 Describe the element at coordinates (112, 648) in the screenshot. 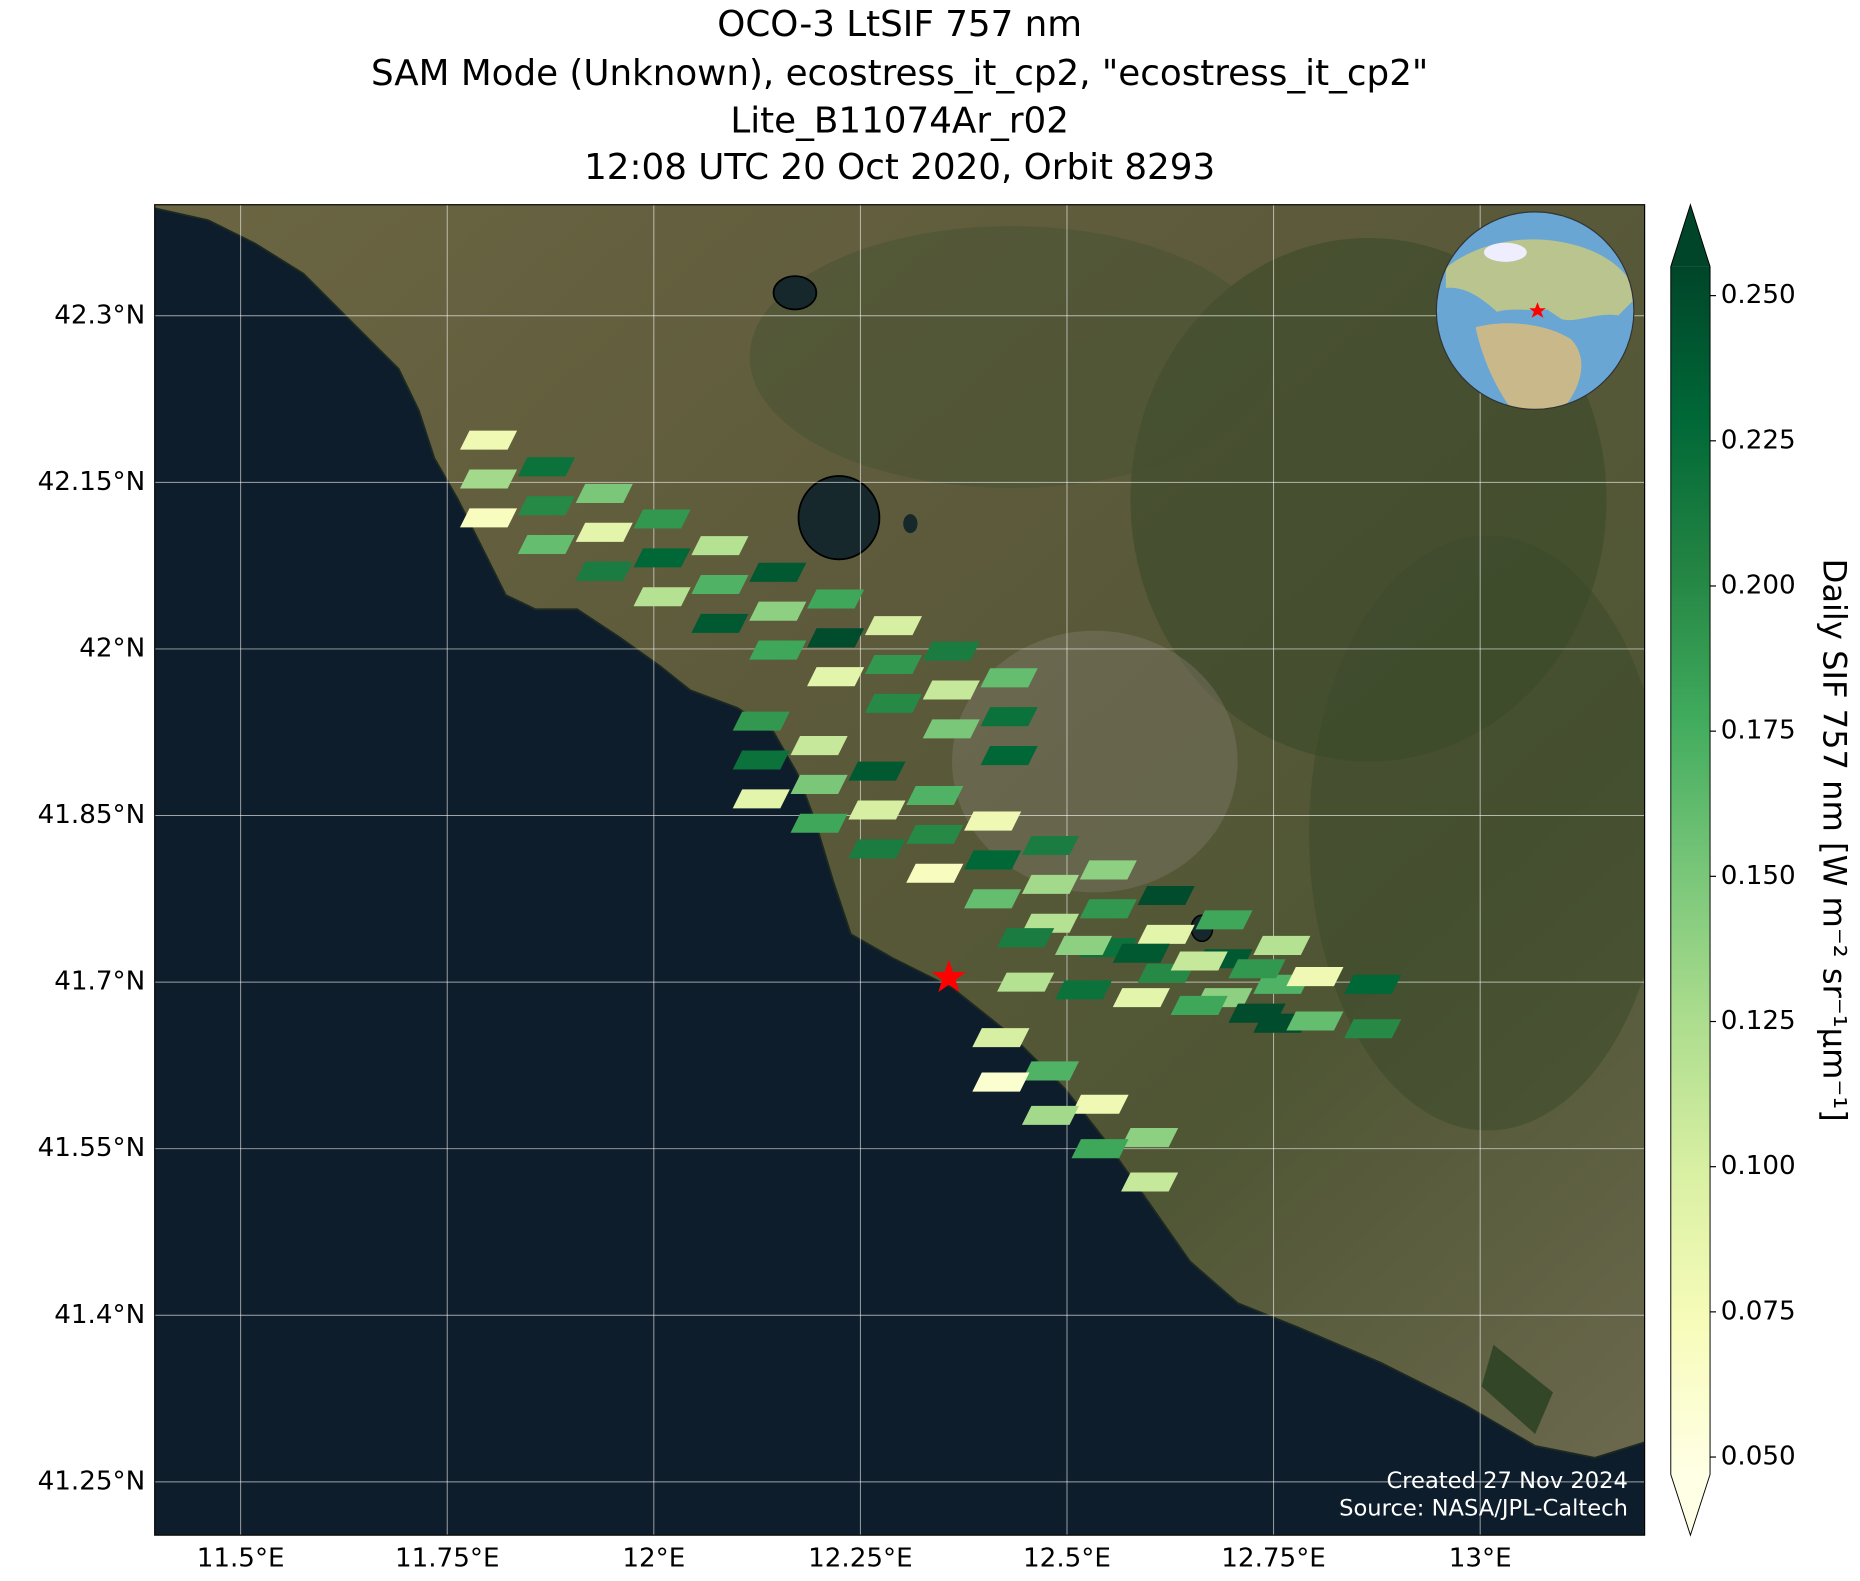

I see `y-tick-label: 42°N` at that location.